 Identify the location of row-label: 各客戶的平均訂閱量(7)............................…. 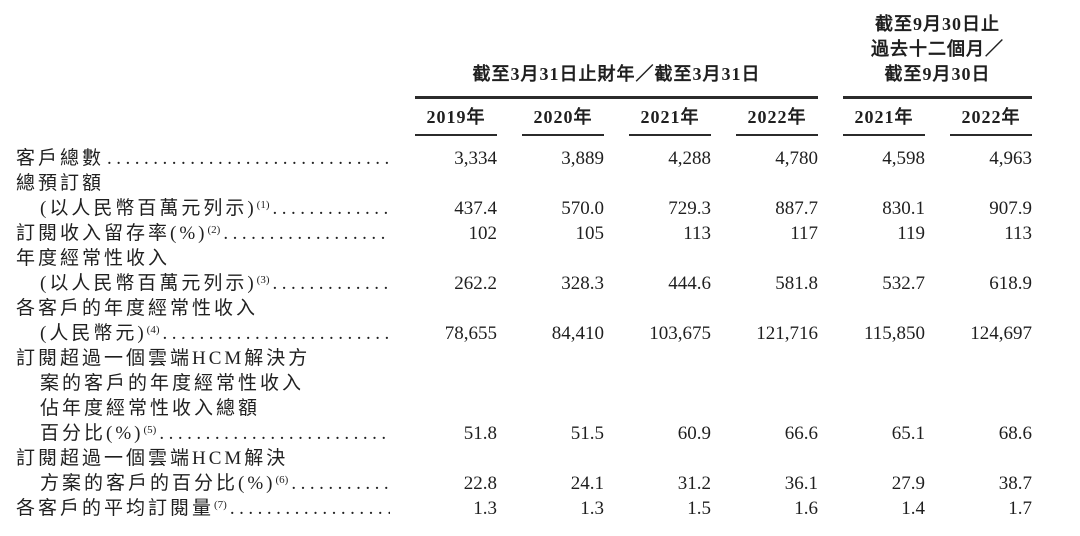
(203, 508).